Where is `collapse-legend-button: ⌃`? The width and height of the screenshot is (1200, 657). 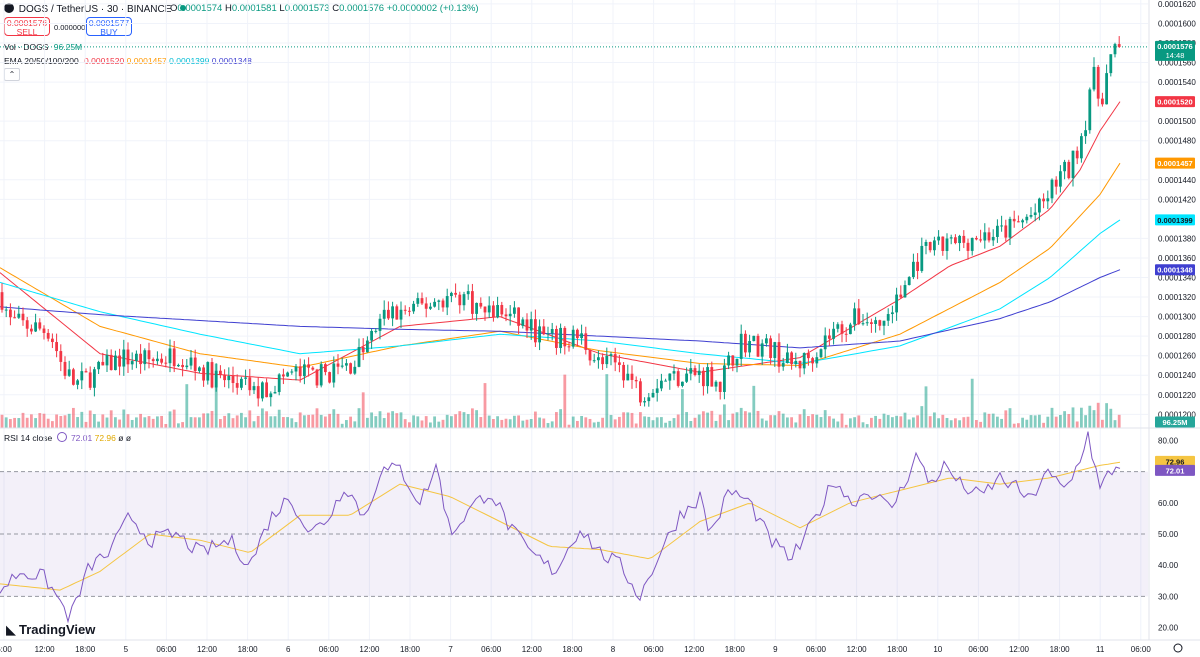 collapse-legend-button: ⌃ is located at coordinates (12, 74).